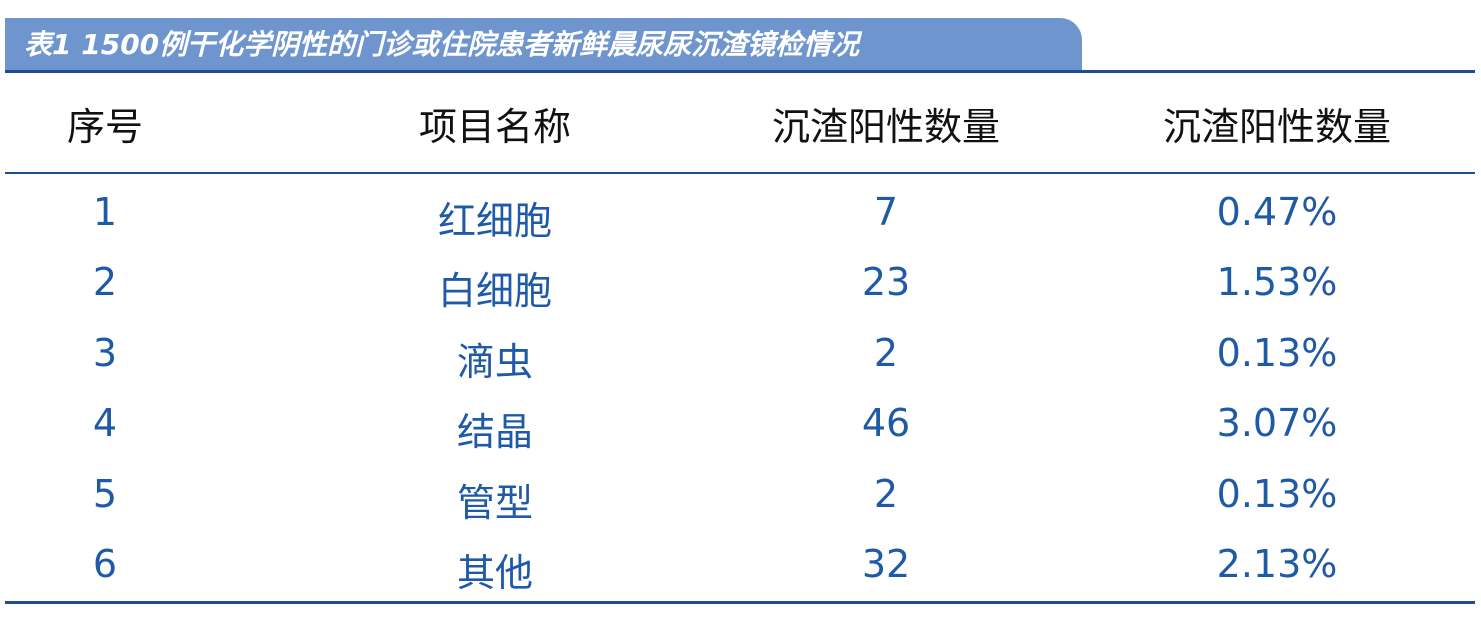 The height and width of the screenshot is (630, 1481). What do you see at coordinates (105, 352) in the screenshot?
I see `table-cell: 3` at bounding box center [105, 352].